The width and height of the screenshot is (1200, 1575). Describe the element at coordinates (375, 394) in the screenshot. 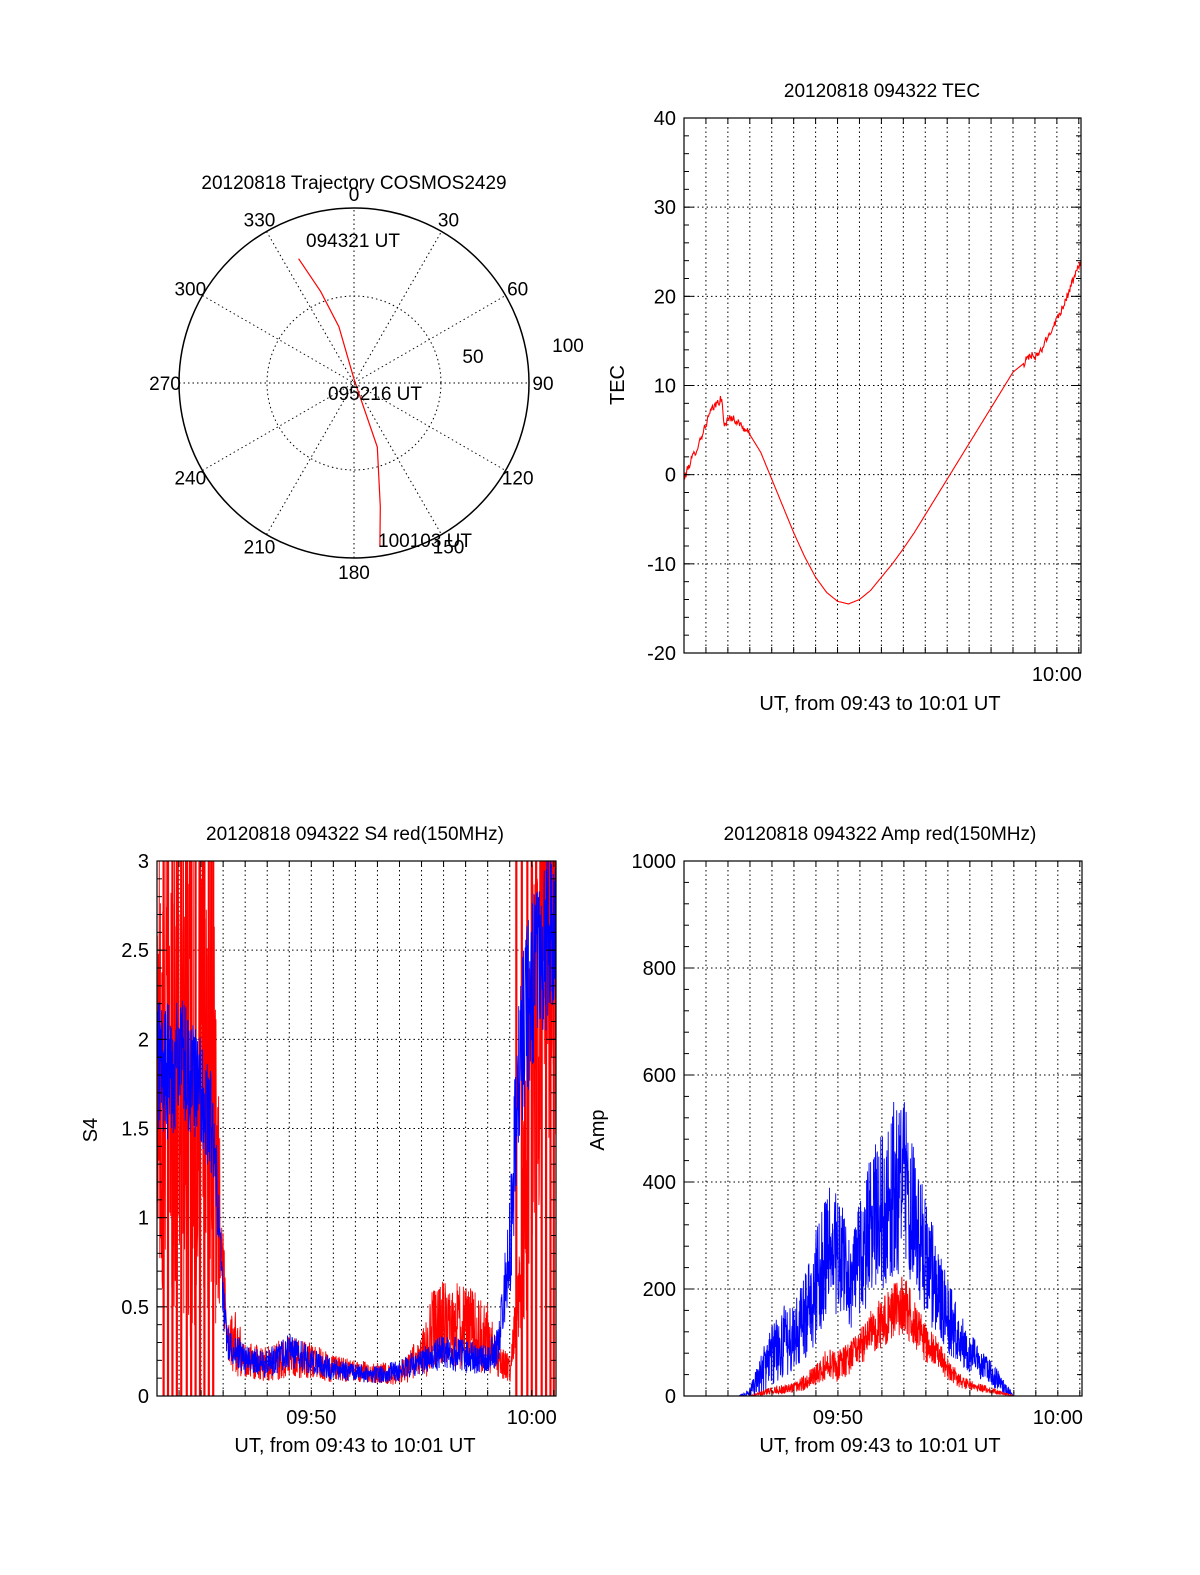

I see `track-mid-label: 095216 UT` at that location.